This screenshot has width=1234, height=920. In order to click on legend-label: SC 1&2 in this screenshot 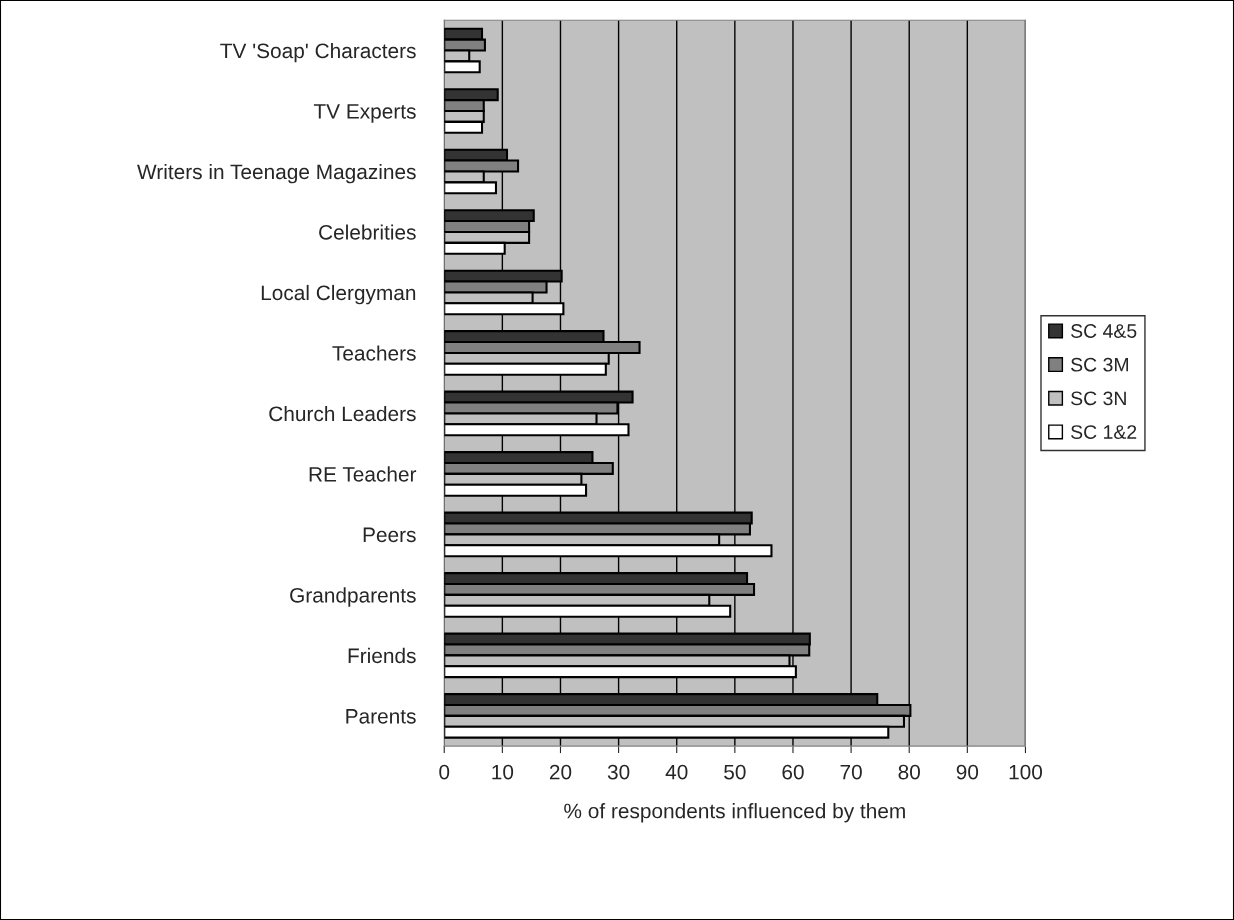, I will do `click(1104, 432)`.